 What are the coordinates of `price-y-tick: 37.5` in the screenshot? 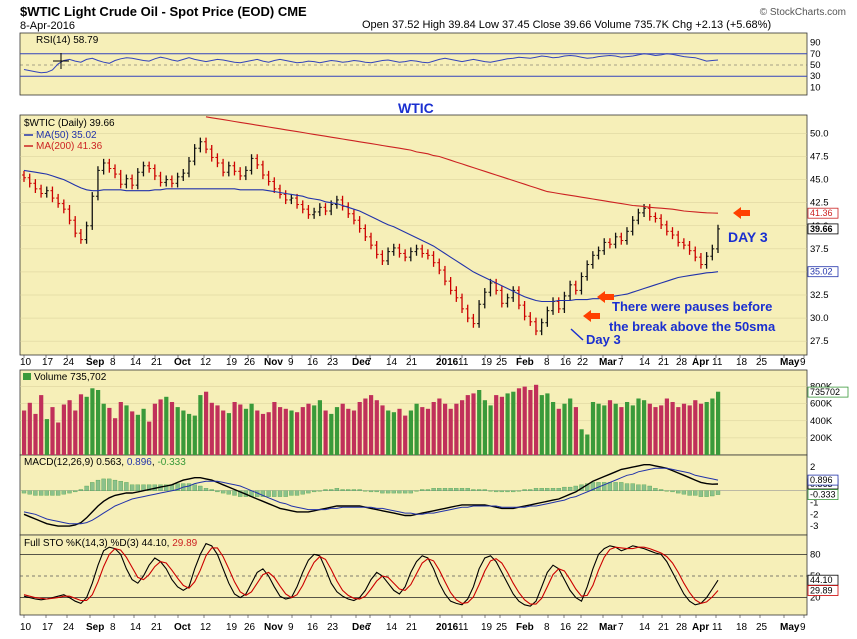 It's located at (819, 249).